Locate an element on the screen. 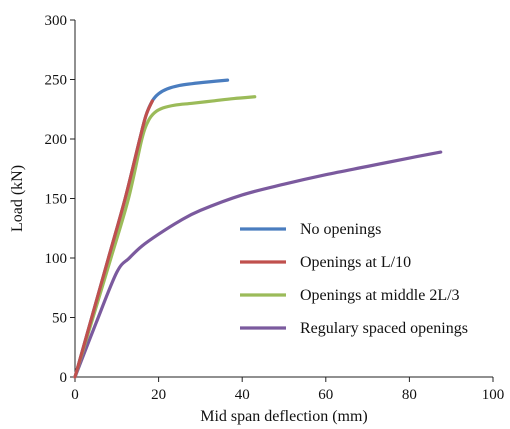  x-tick-label: 0 is located at coordinates (75, 395).